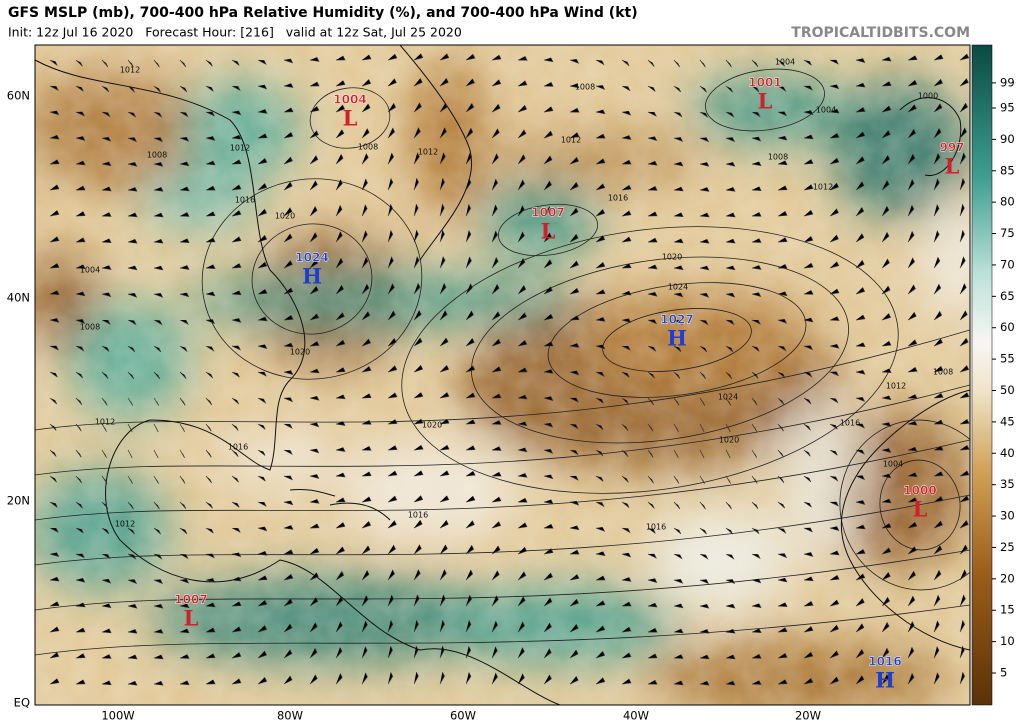 Image resolution: width=1024 pixels, height=728 pixels. What do you see at coordinates (728, 397) in the screenshot?
I see `isobar-label: 1024` at bounding box center [728, 397].